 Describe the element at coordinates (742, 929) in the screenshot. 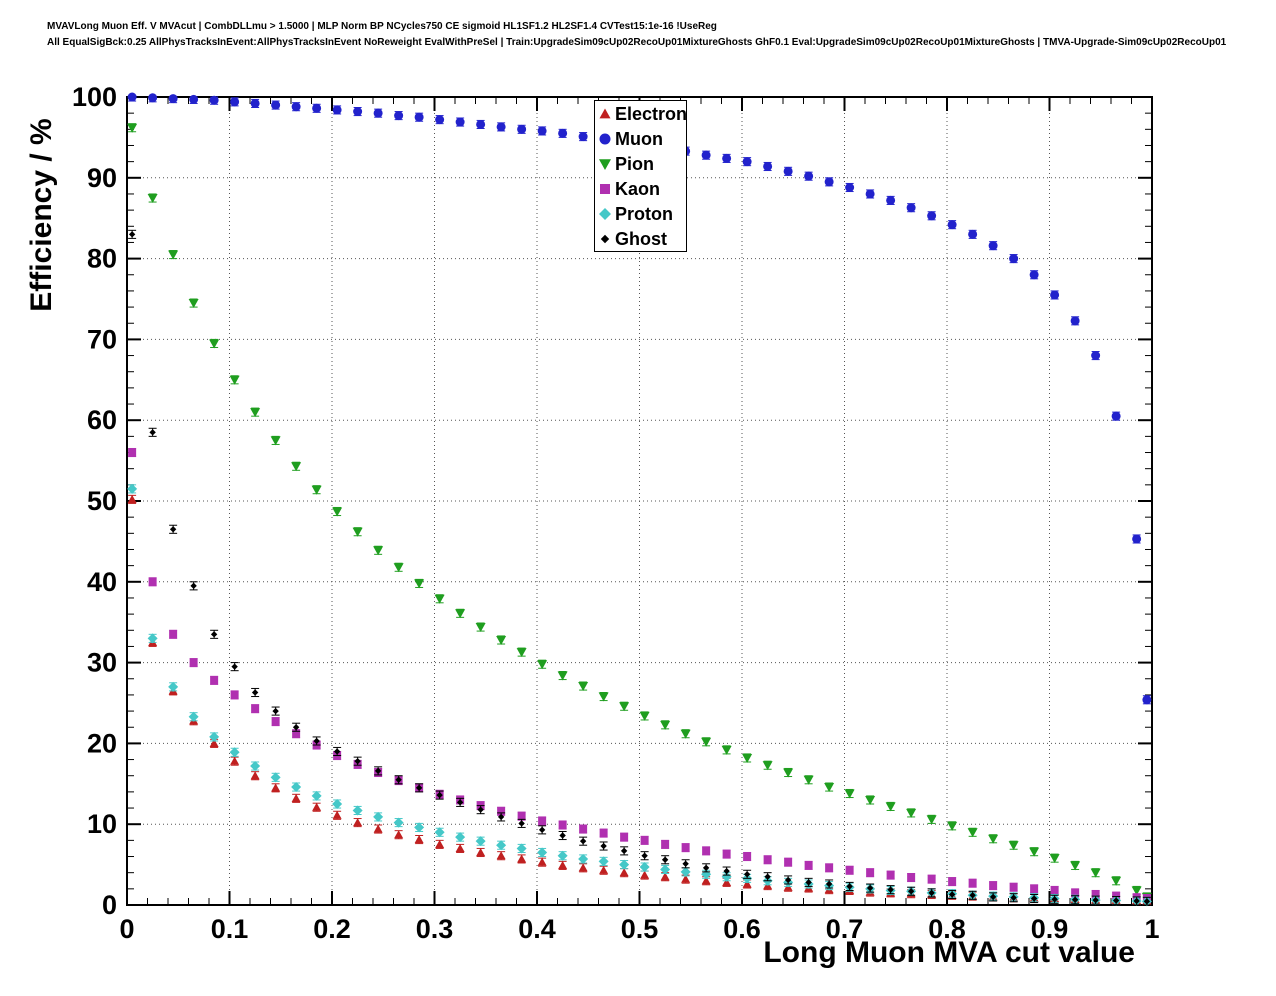

I see `svg-text: 0.6` at that location.